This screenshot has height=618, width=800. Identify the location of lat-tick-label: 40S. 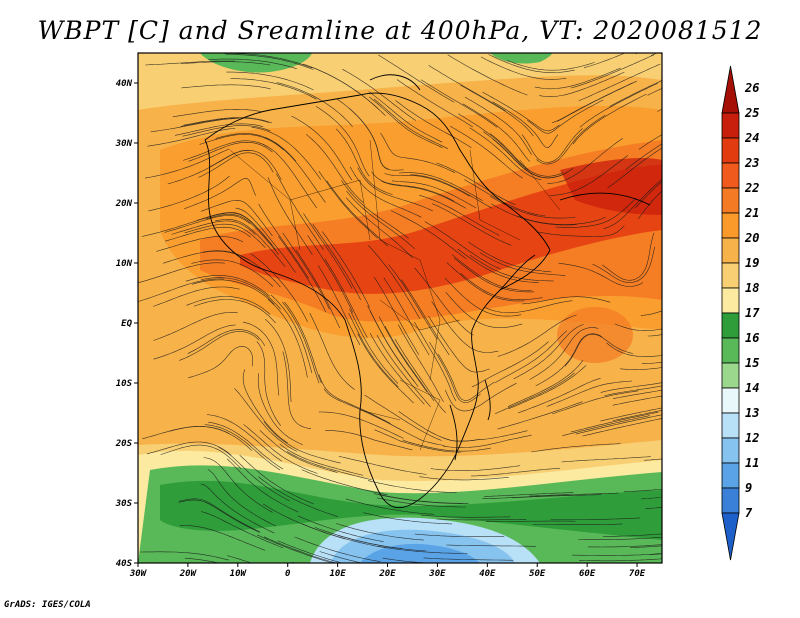
(124, 564).